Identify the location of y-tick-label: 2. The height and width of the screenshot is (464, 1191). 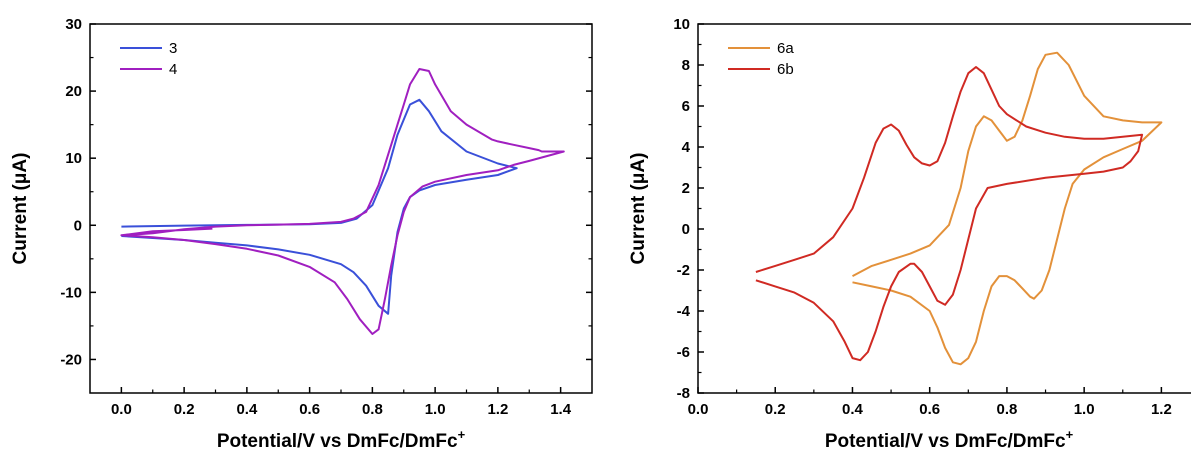
(686, 188).